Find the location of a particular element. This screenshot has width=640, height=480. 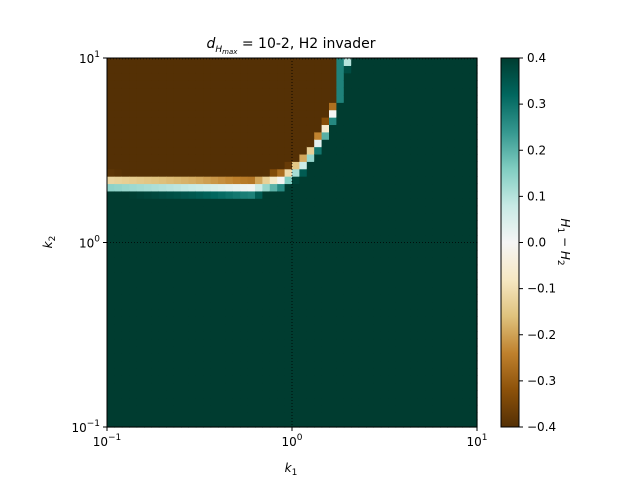

colorbar-tick-label: −0.2 is located at coordinates (541, 335).